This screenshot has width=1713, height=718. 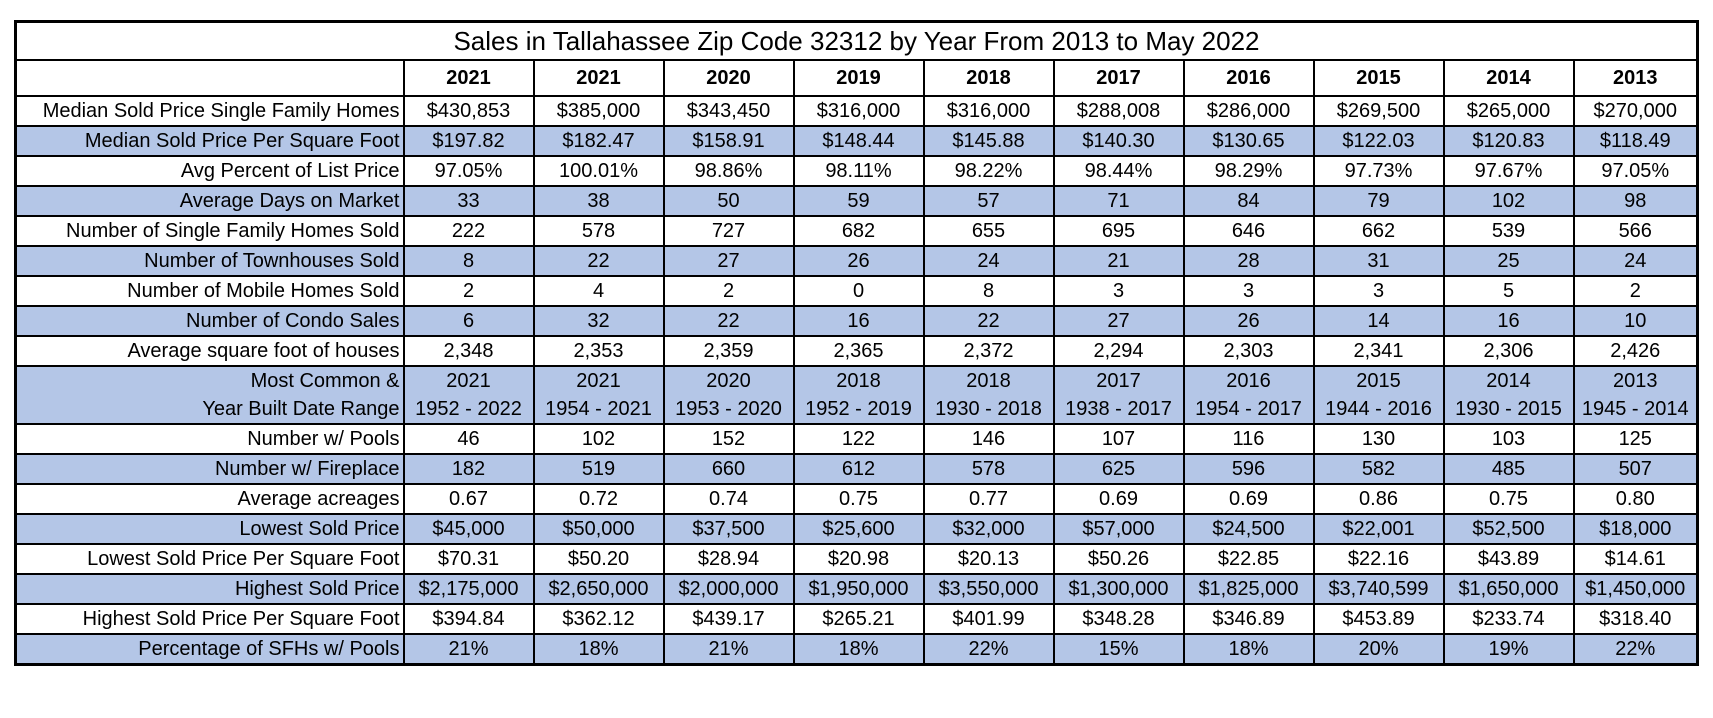 What do you see at coordinates (1378, 78) in the screenshot?
I see `year-header-cell: 2015` at bounding box center [1378, 78].